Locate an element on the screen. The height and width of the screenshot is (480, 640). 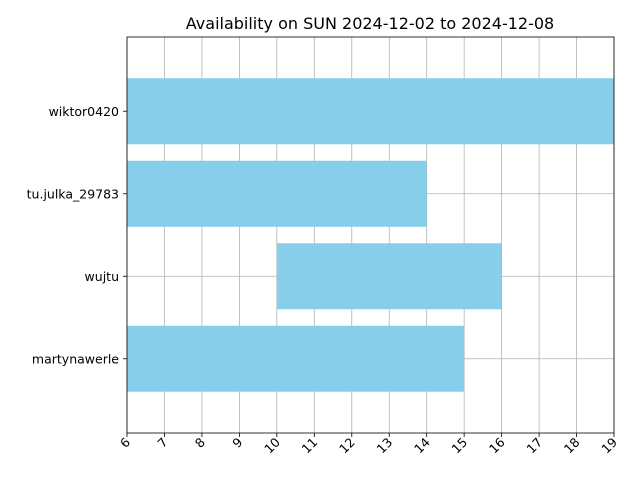
x-ticks: 6 7 8 9 10 11 12 13 14 15 16 17 18 19 is located at coordinates (368, 444).